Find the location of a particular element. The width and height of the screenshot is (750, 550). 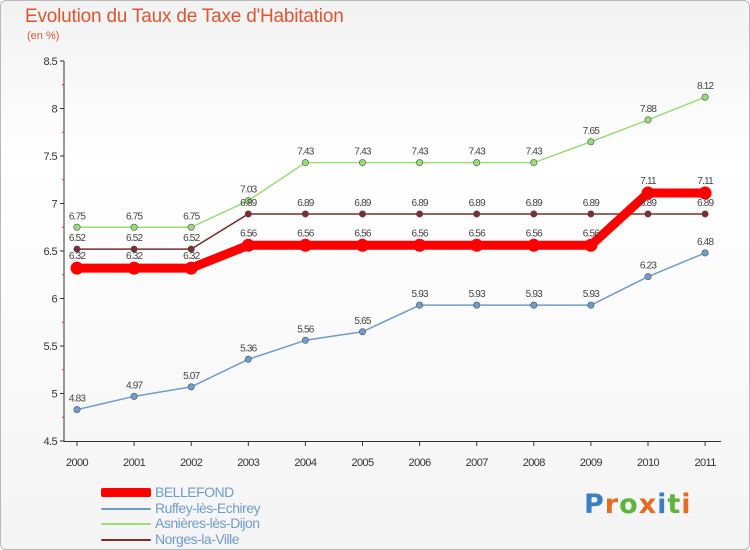

x-tick-label: 2010 is located at coordinates (648, 463).